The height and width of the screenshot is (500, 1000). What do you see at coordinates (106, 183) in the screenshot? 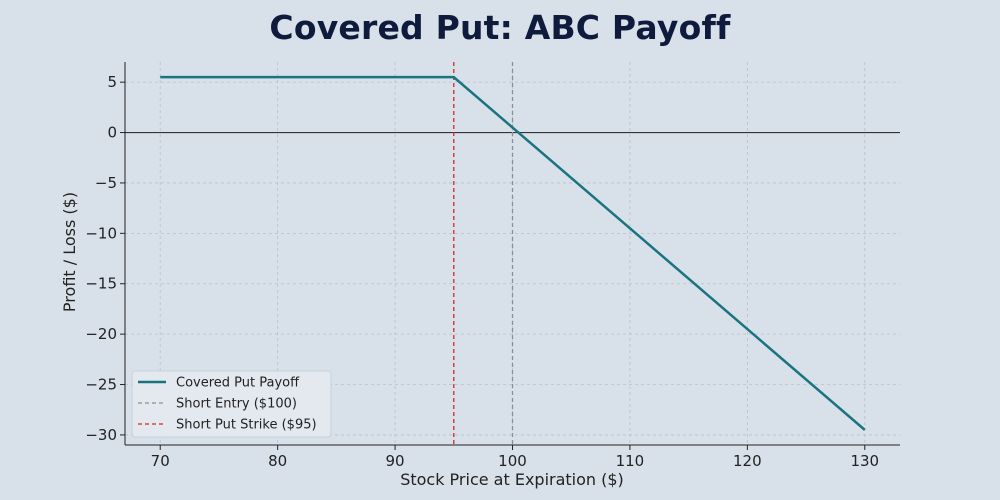
I see `y-tick-label: −5` at bounding box center [106, 183].